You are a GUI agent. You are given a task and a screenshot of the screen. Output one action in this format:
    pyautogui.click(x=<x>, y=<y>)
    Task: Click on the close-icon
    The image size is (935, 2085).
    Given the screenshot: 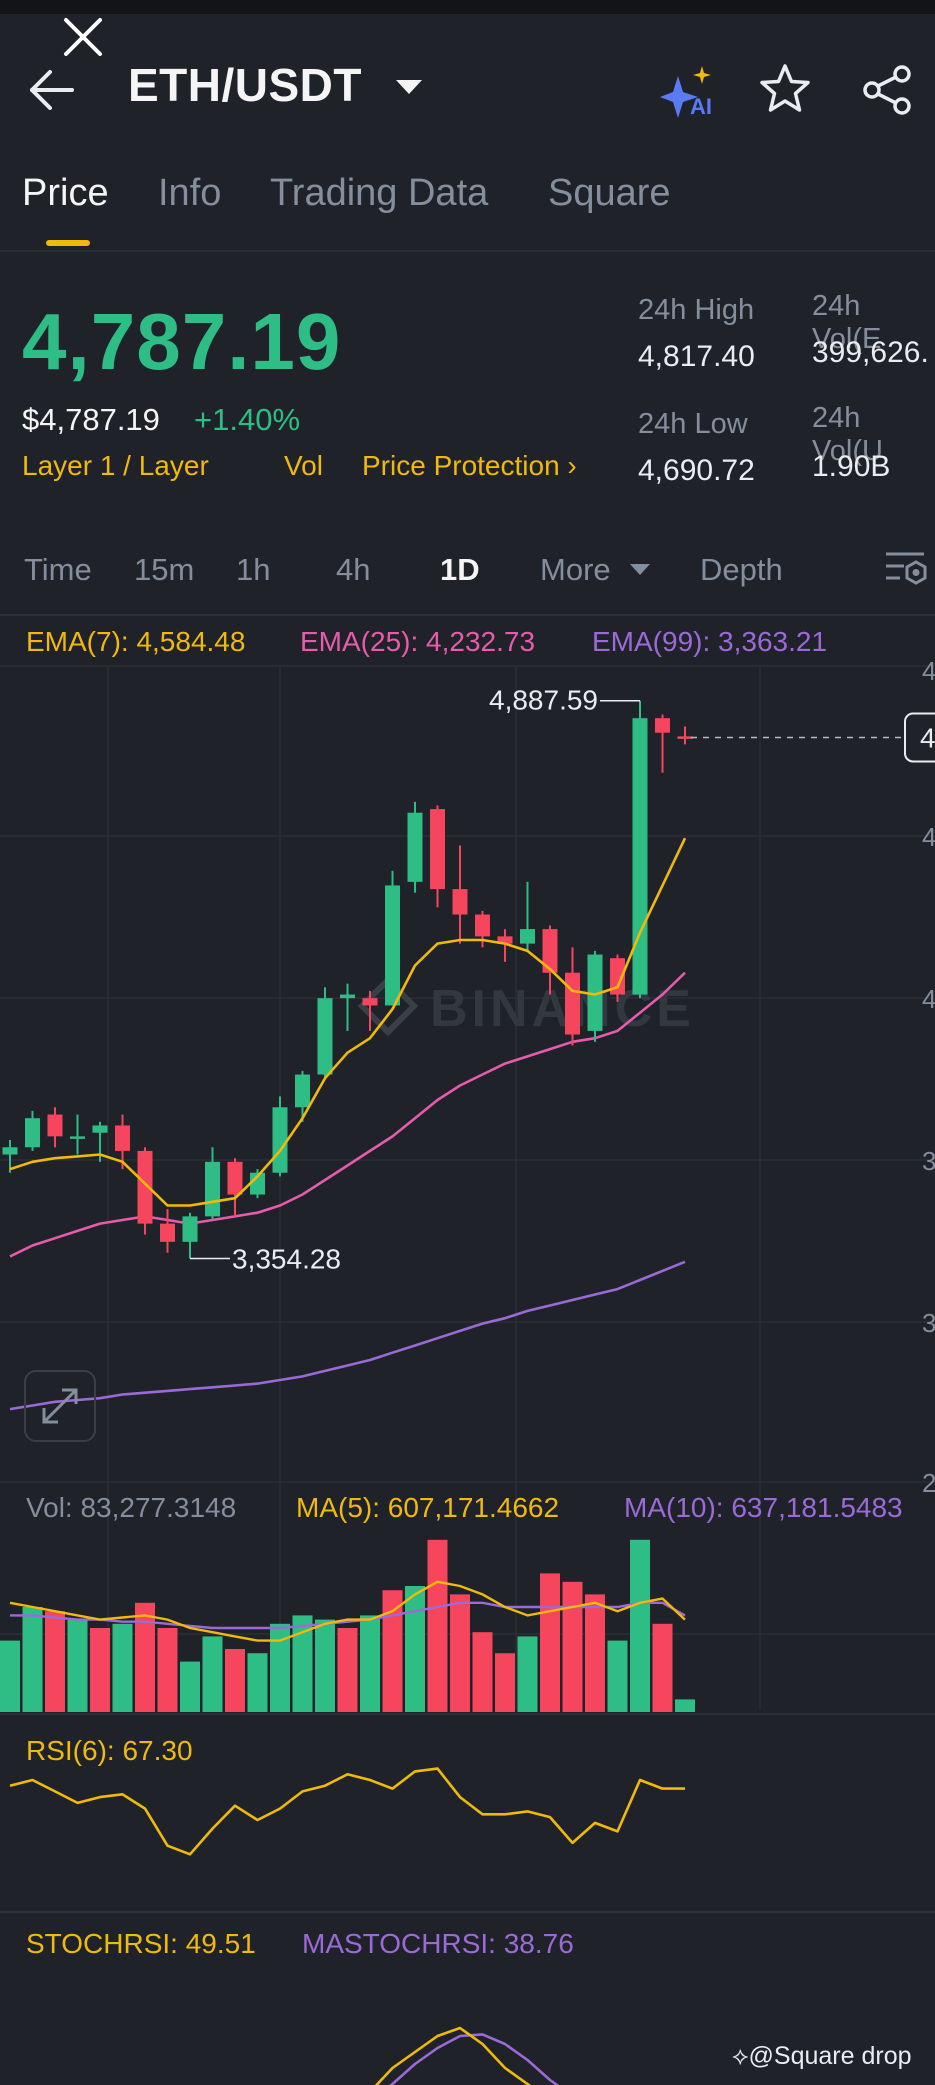 What is the action you would take?
    pyautogui.click(x=83, y=37)
    